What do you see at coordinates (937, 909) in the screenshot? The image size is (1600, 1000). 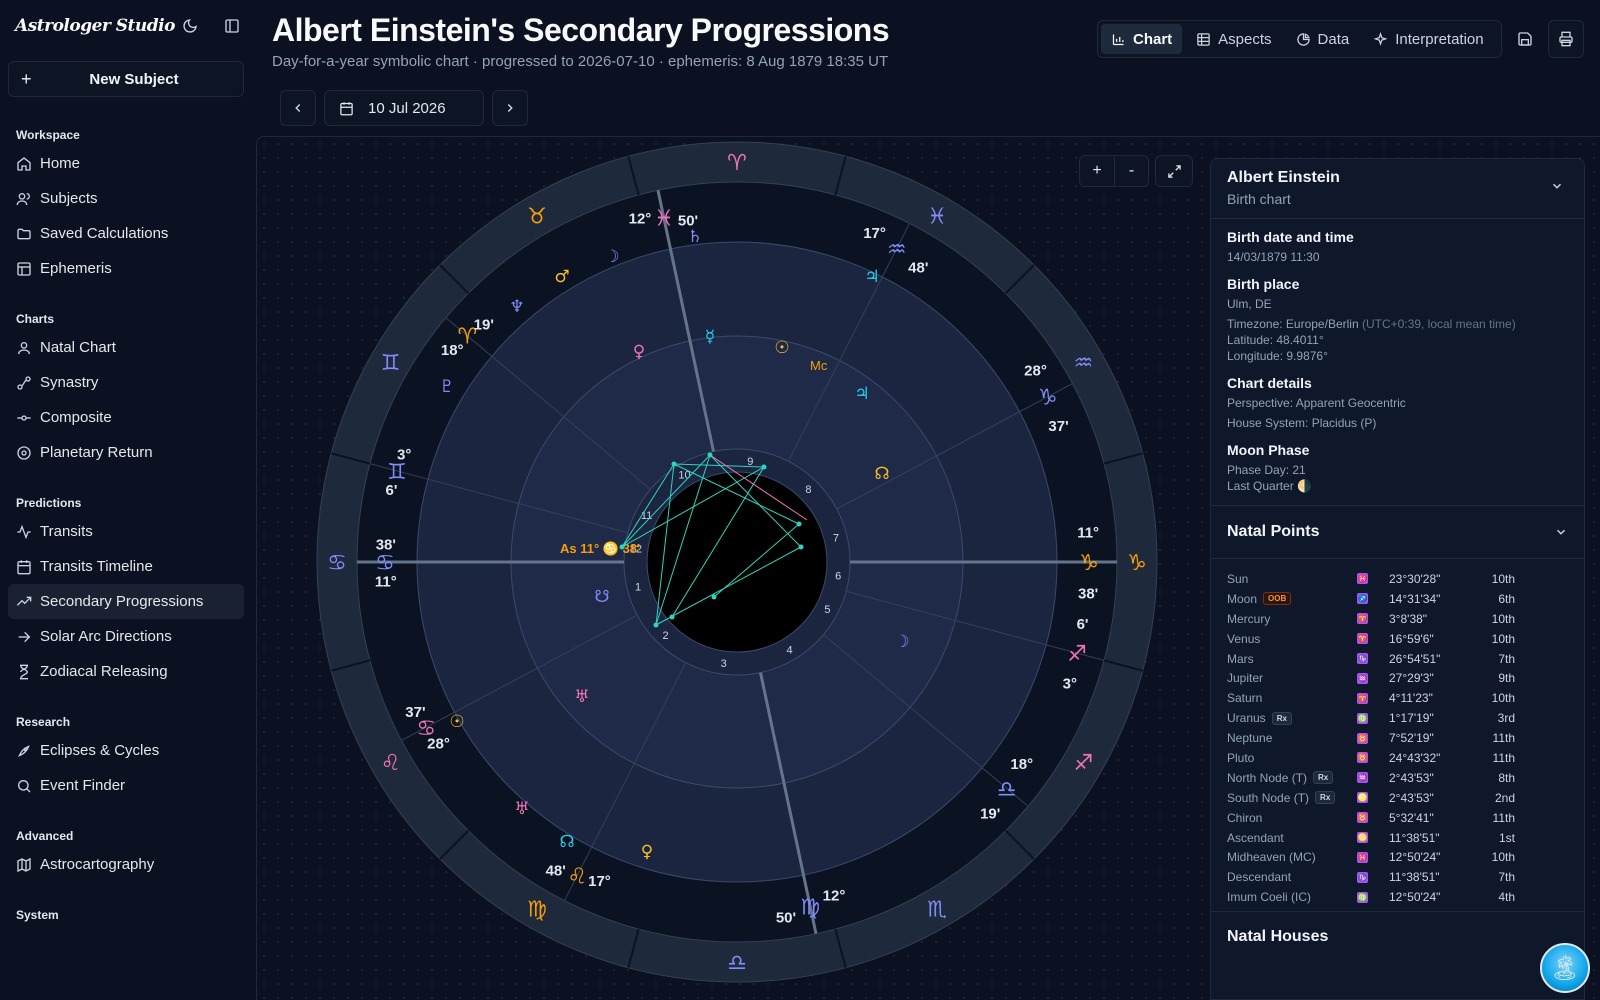 I see `zodiac-sign-glyph: ♏` at bounding box center [937, 909].